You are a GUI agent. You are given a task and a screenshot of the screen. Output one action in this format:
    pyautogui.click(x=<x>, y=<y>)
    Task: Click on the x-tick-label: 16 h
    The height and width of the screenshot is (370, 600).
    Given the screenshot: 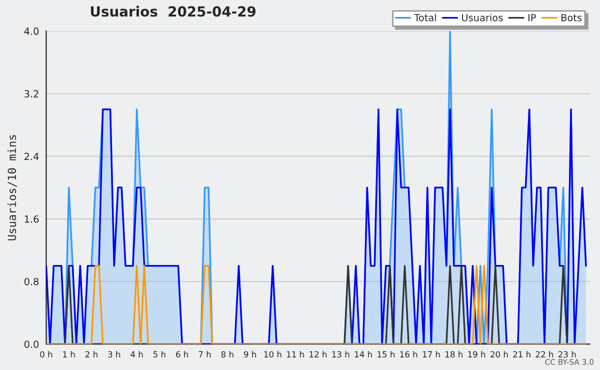 What is the action you would take?
    pyautogui.click(x=409, y=354)
    